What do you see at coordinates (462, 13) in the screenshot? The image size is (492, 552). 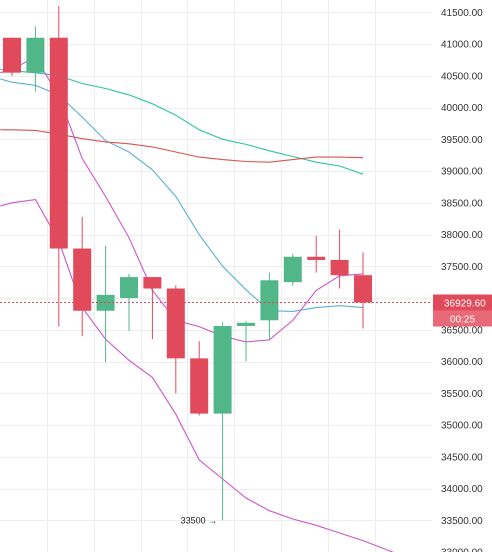 I see `y-axis-tick-label: 41500.00` at bounding box center [462, 13].